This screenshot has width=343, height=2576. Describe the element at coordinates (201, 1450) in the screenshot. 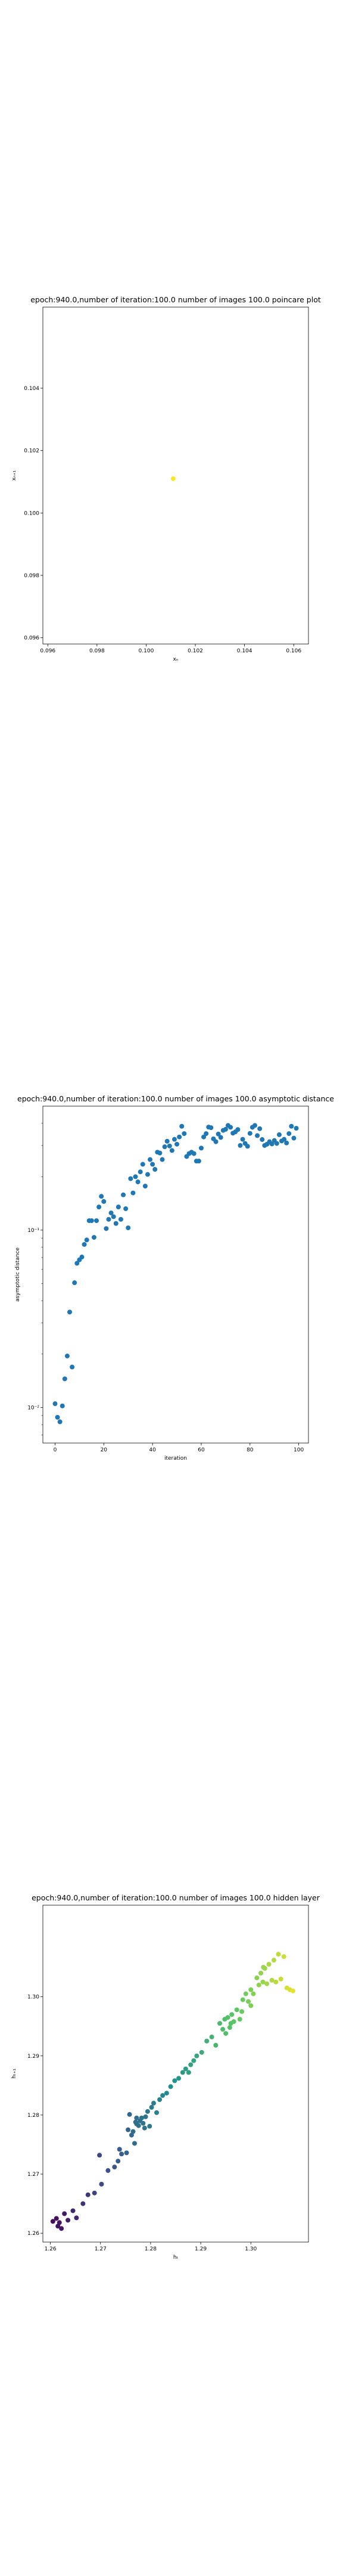

I see `x-tick-label: 60` at that location.